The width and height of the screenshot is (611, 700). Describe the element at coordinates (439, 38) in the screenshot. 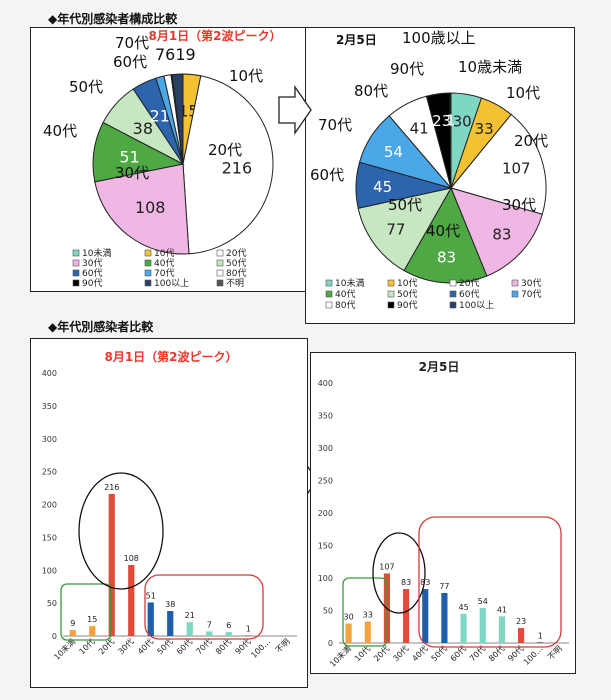

I see `pie-outer-label: 100歳以上` at that location.